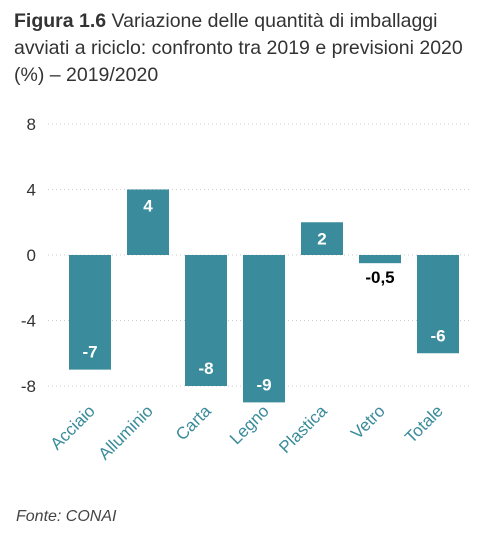 Image resolution: width=500 pixels, height=547 pixels. What do you see at coordinates (89, 352) in the screenshot?
I see `data-label: -7` at bounding box center [89, 352].